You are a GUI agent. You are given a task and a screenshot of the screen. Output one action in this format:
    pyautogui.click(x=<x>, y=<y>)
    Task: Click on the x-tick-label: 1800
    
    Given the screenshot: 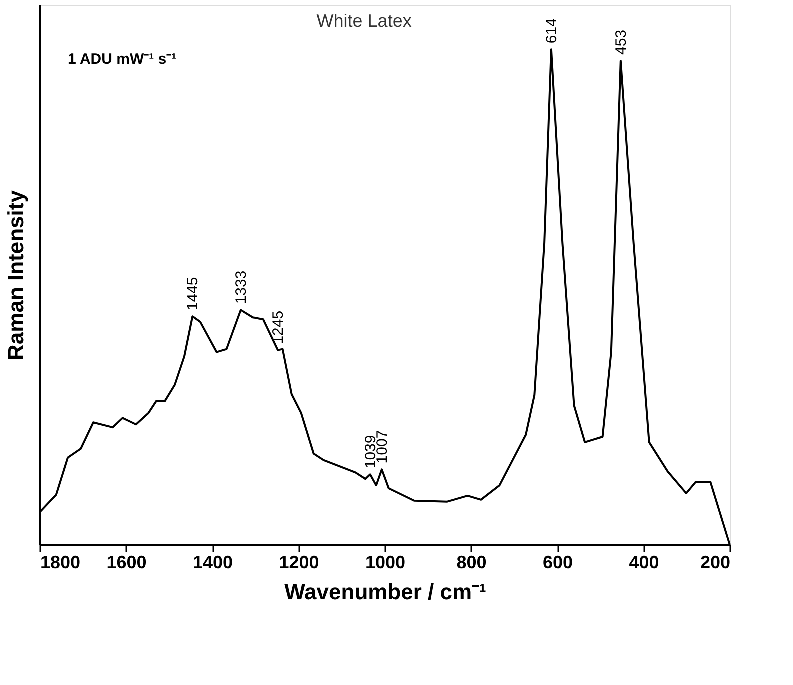 What is the action you would take?
    pyautogui.click(x=60, y=562)
    